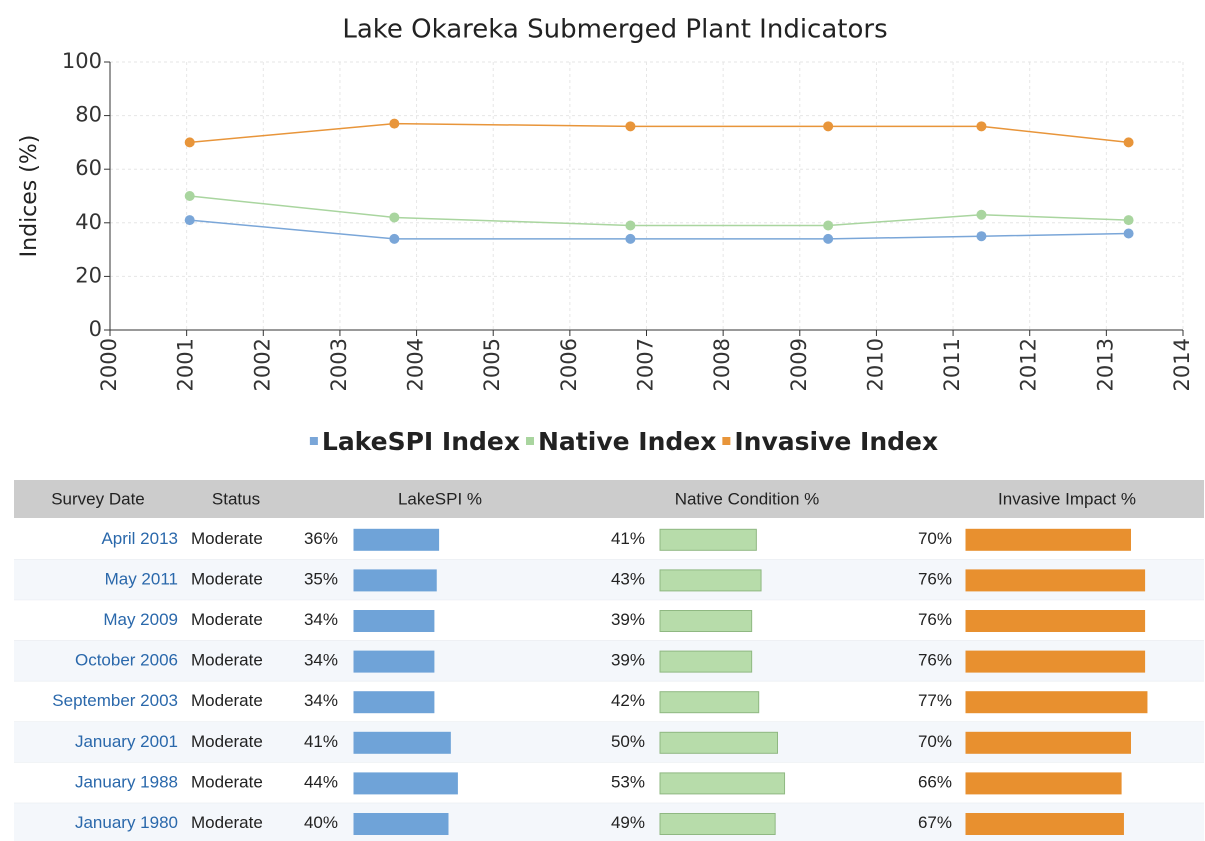  I want to click on table-header: Invasive Impact %, so click(1067, 498).